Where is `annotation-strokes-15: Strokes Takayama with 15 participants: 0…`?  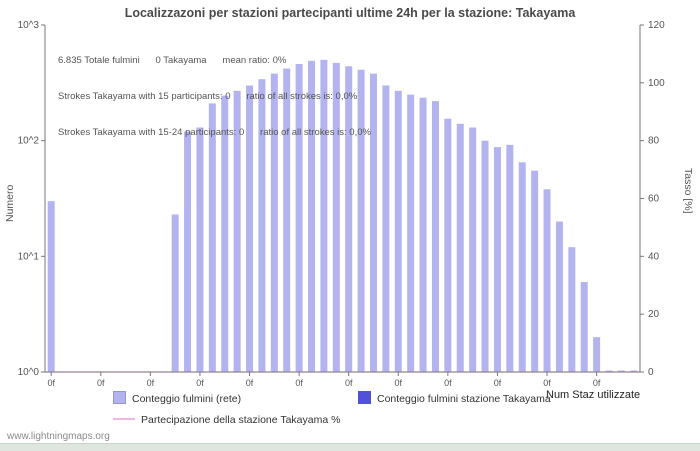 annotation-strokes-15: Strokes Takayama with 15 participants: 0… is located at coordinates (208, 96).